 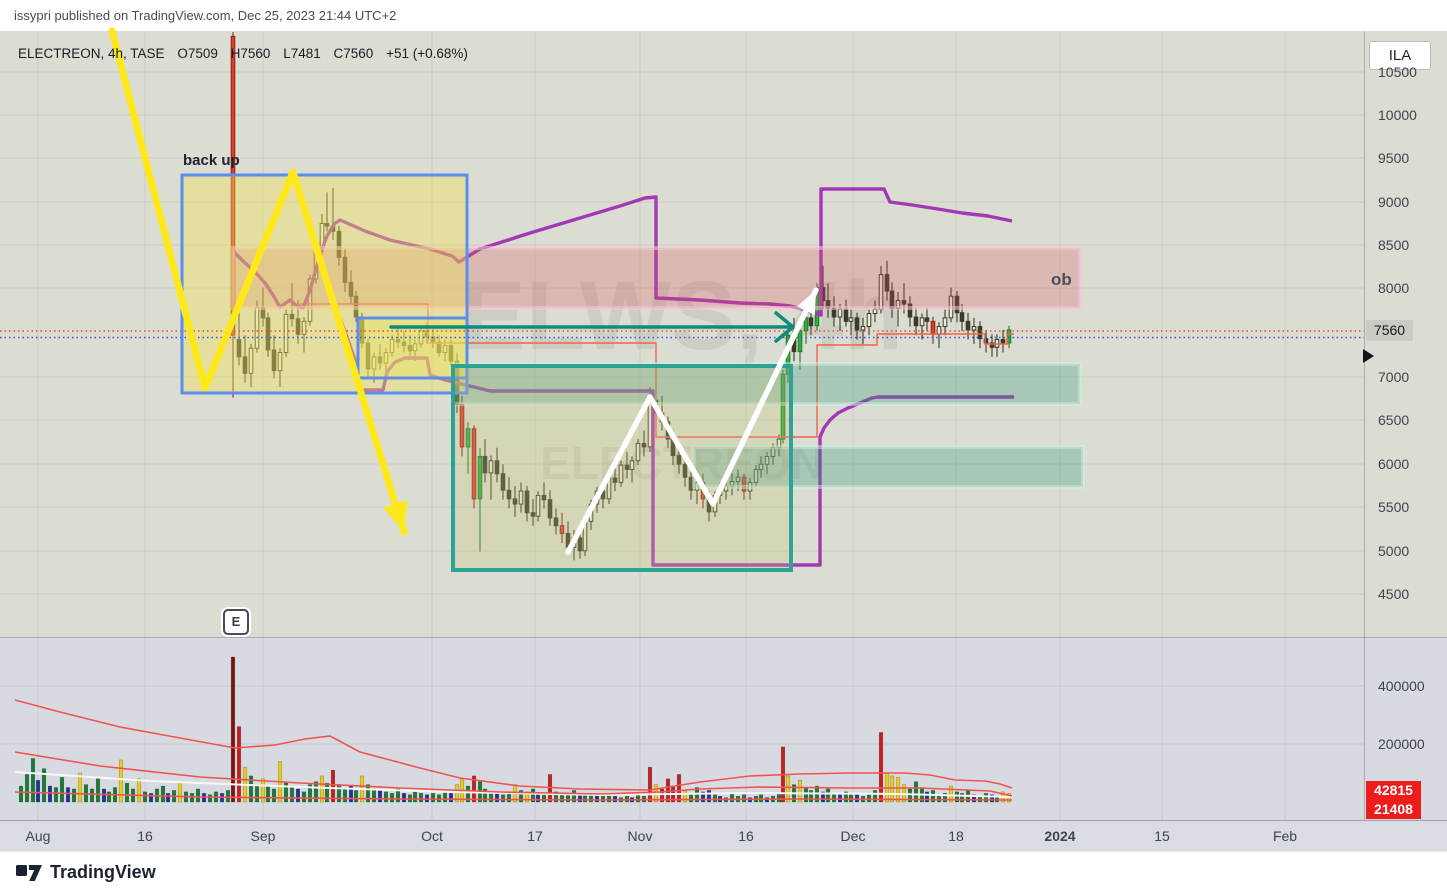 What do you see at coordinates (656, 278) in the screenshot?
I see `ob-zone-pink` at bounding box center [656, 278].